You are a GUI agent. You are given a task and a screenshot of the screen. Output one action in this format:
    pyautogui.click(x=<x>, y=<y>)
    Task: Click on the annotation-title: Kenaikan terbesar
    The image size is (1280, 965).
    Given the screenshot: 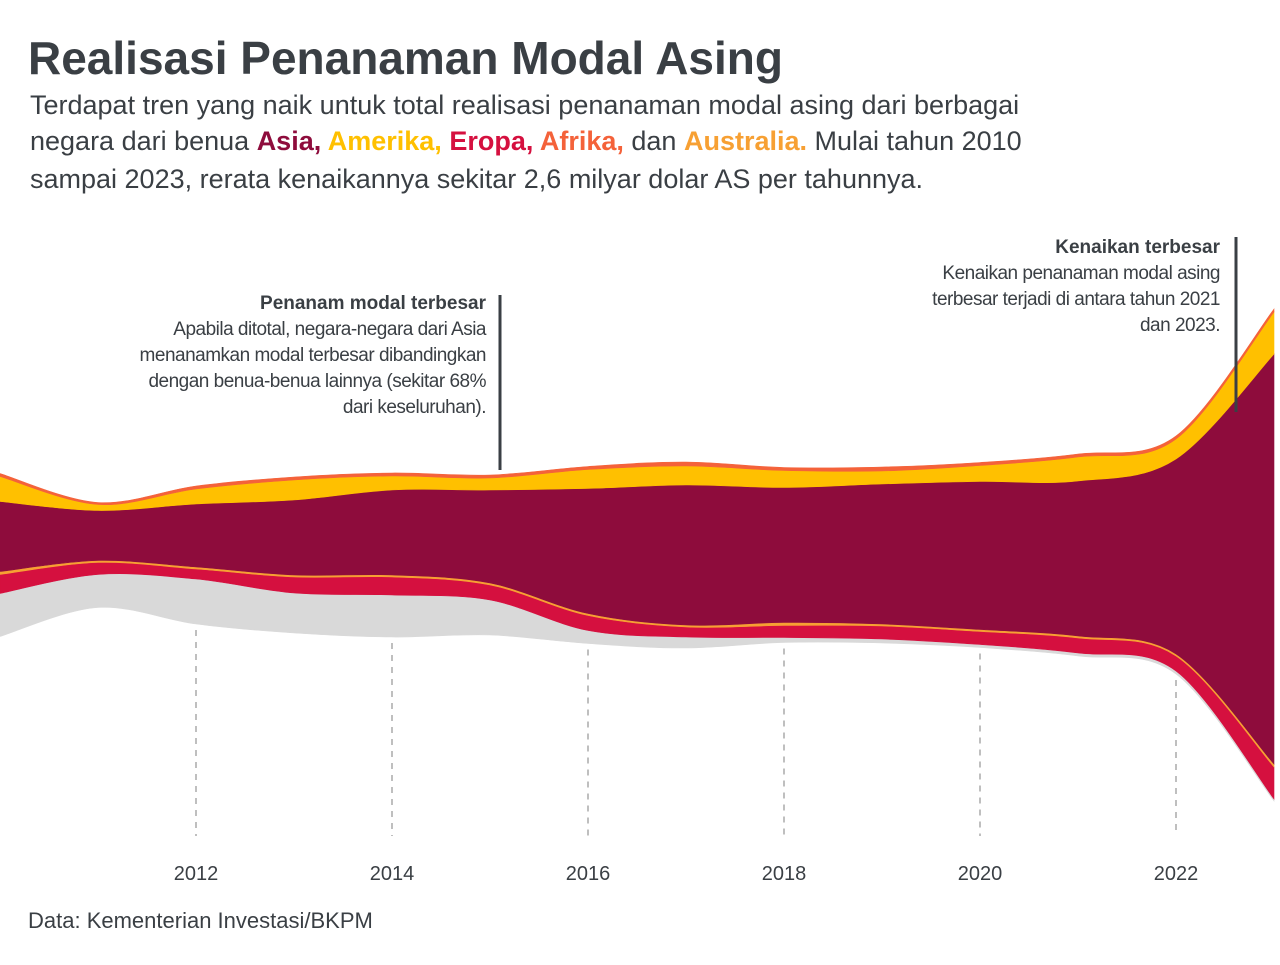 What is the action you would take?
    pyautogui.click(x=1137, y=247)
    